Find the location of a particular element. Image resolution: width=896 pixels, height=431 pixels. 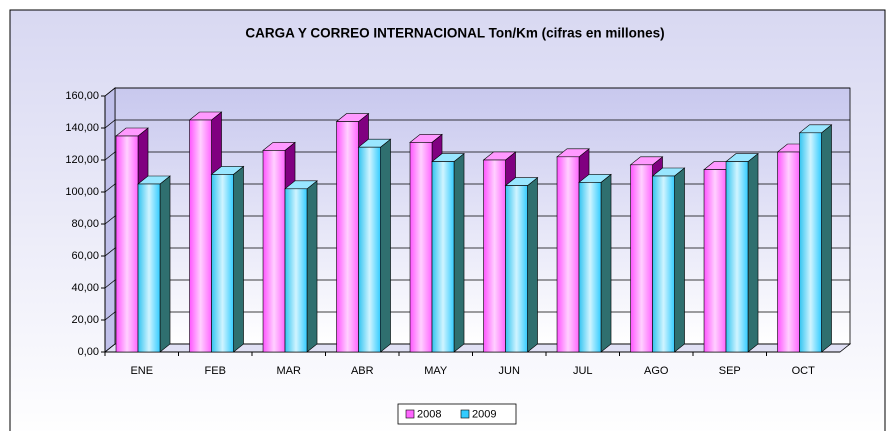

y-tick-label: 20,00 is located at coordinates (85, 320).